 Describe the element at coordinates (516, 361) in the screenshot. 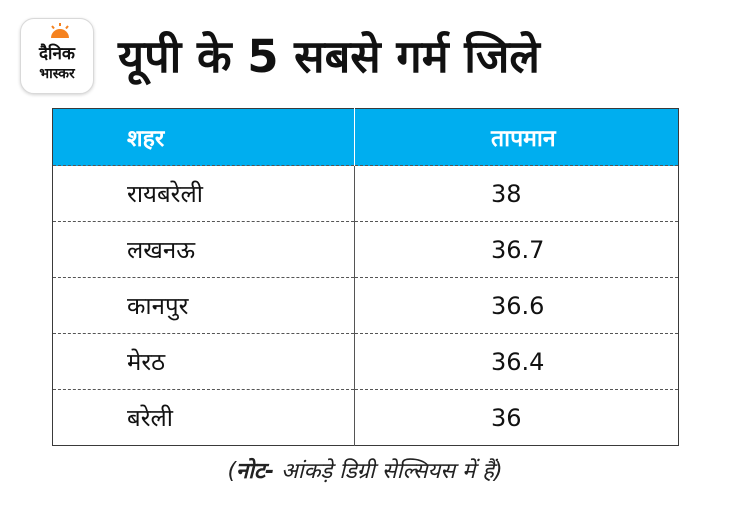

I see `temperature-cell: 36.4` at that location.